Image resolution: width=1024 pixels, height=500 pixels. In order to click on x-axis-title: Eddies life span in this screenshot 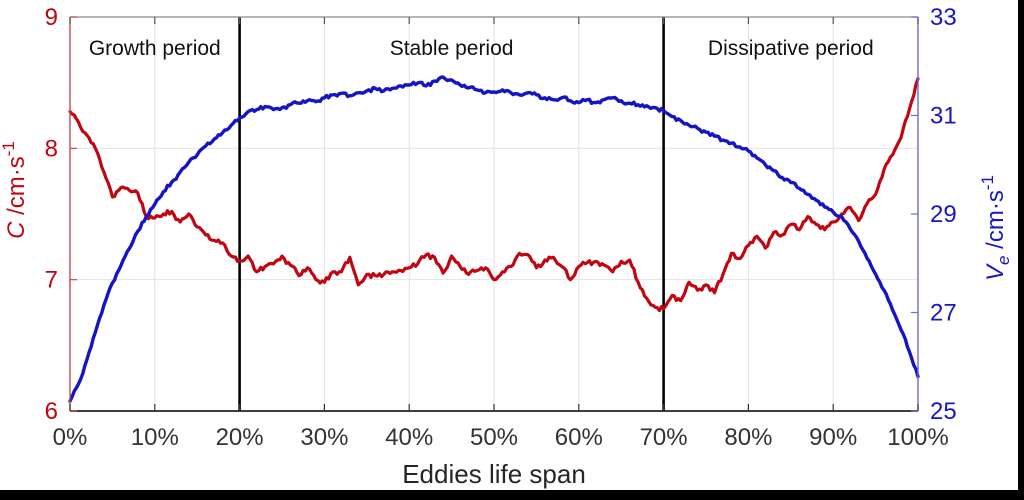, I will do `click(494, 474)`.